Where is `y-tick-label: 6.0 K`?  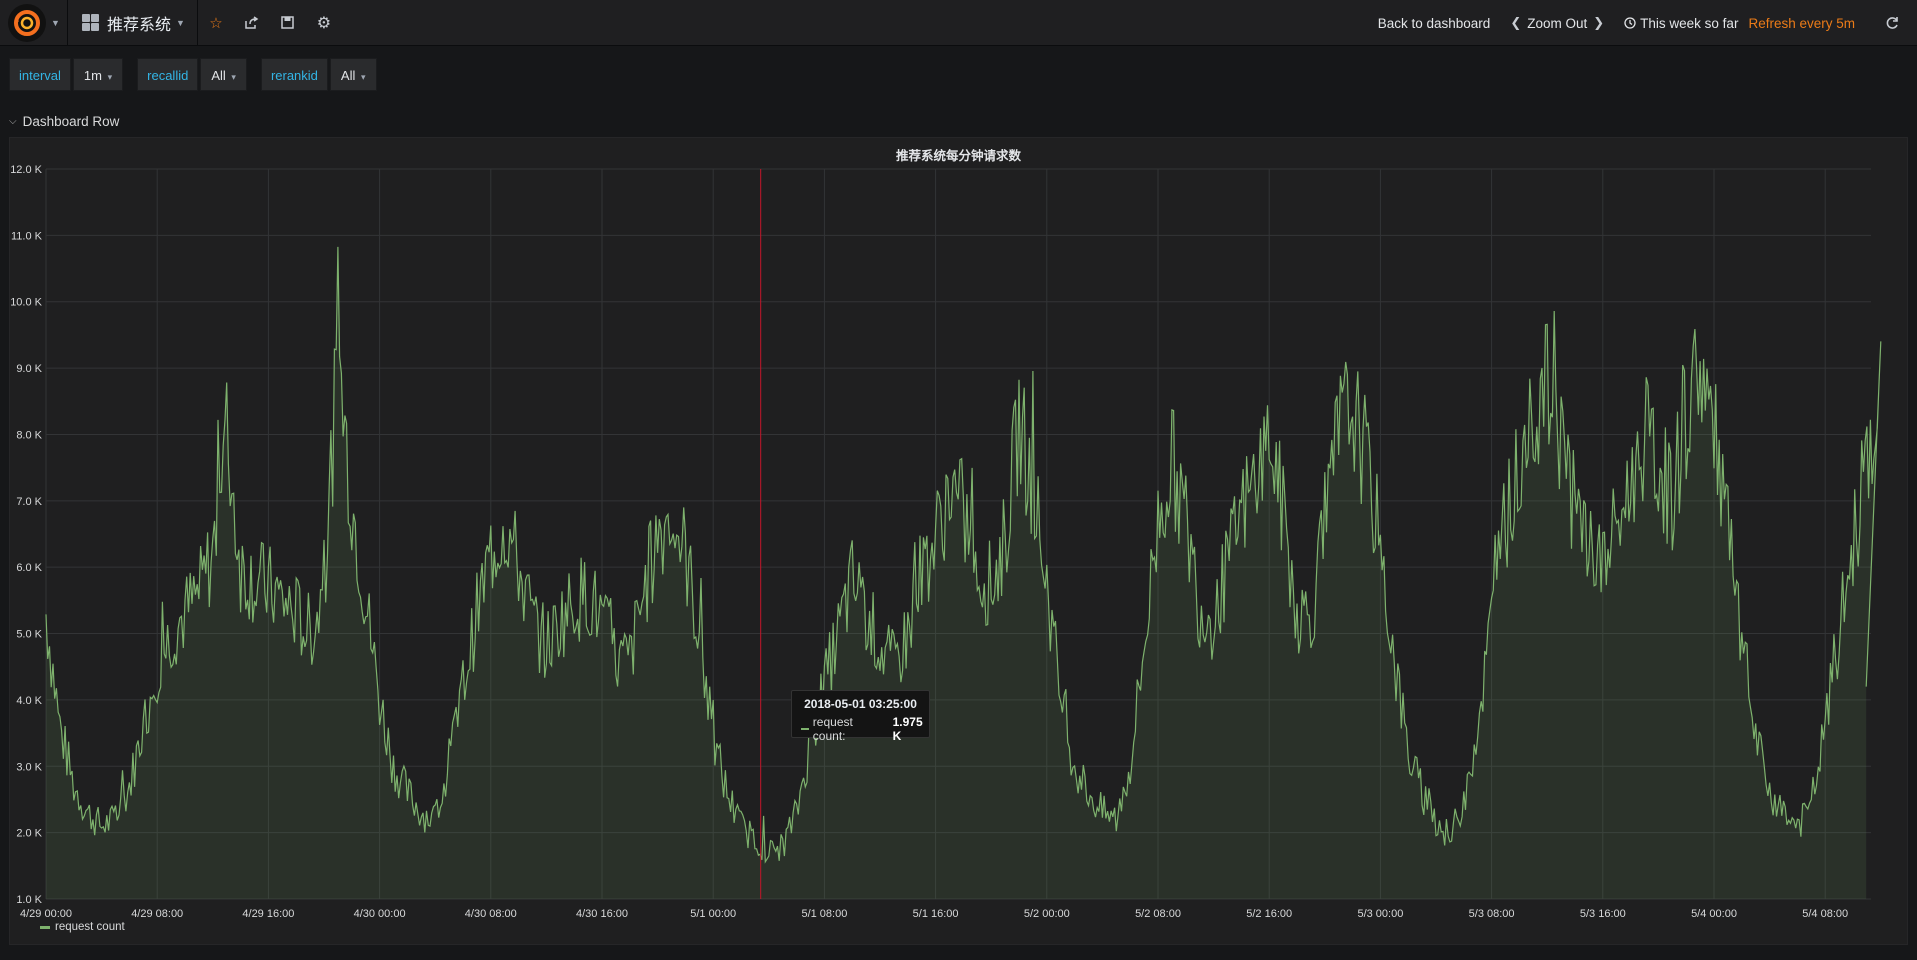 y-tick-label: 6.0 K is located at coordinates (29, 568).